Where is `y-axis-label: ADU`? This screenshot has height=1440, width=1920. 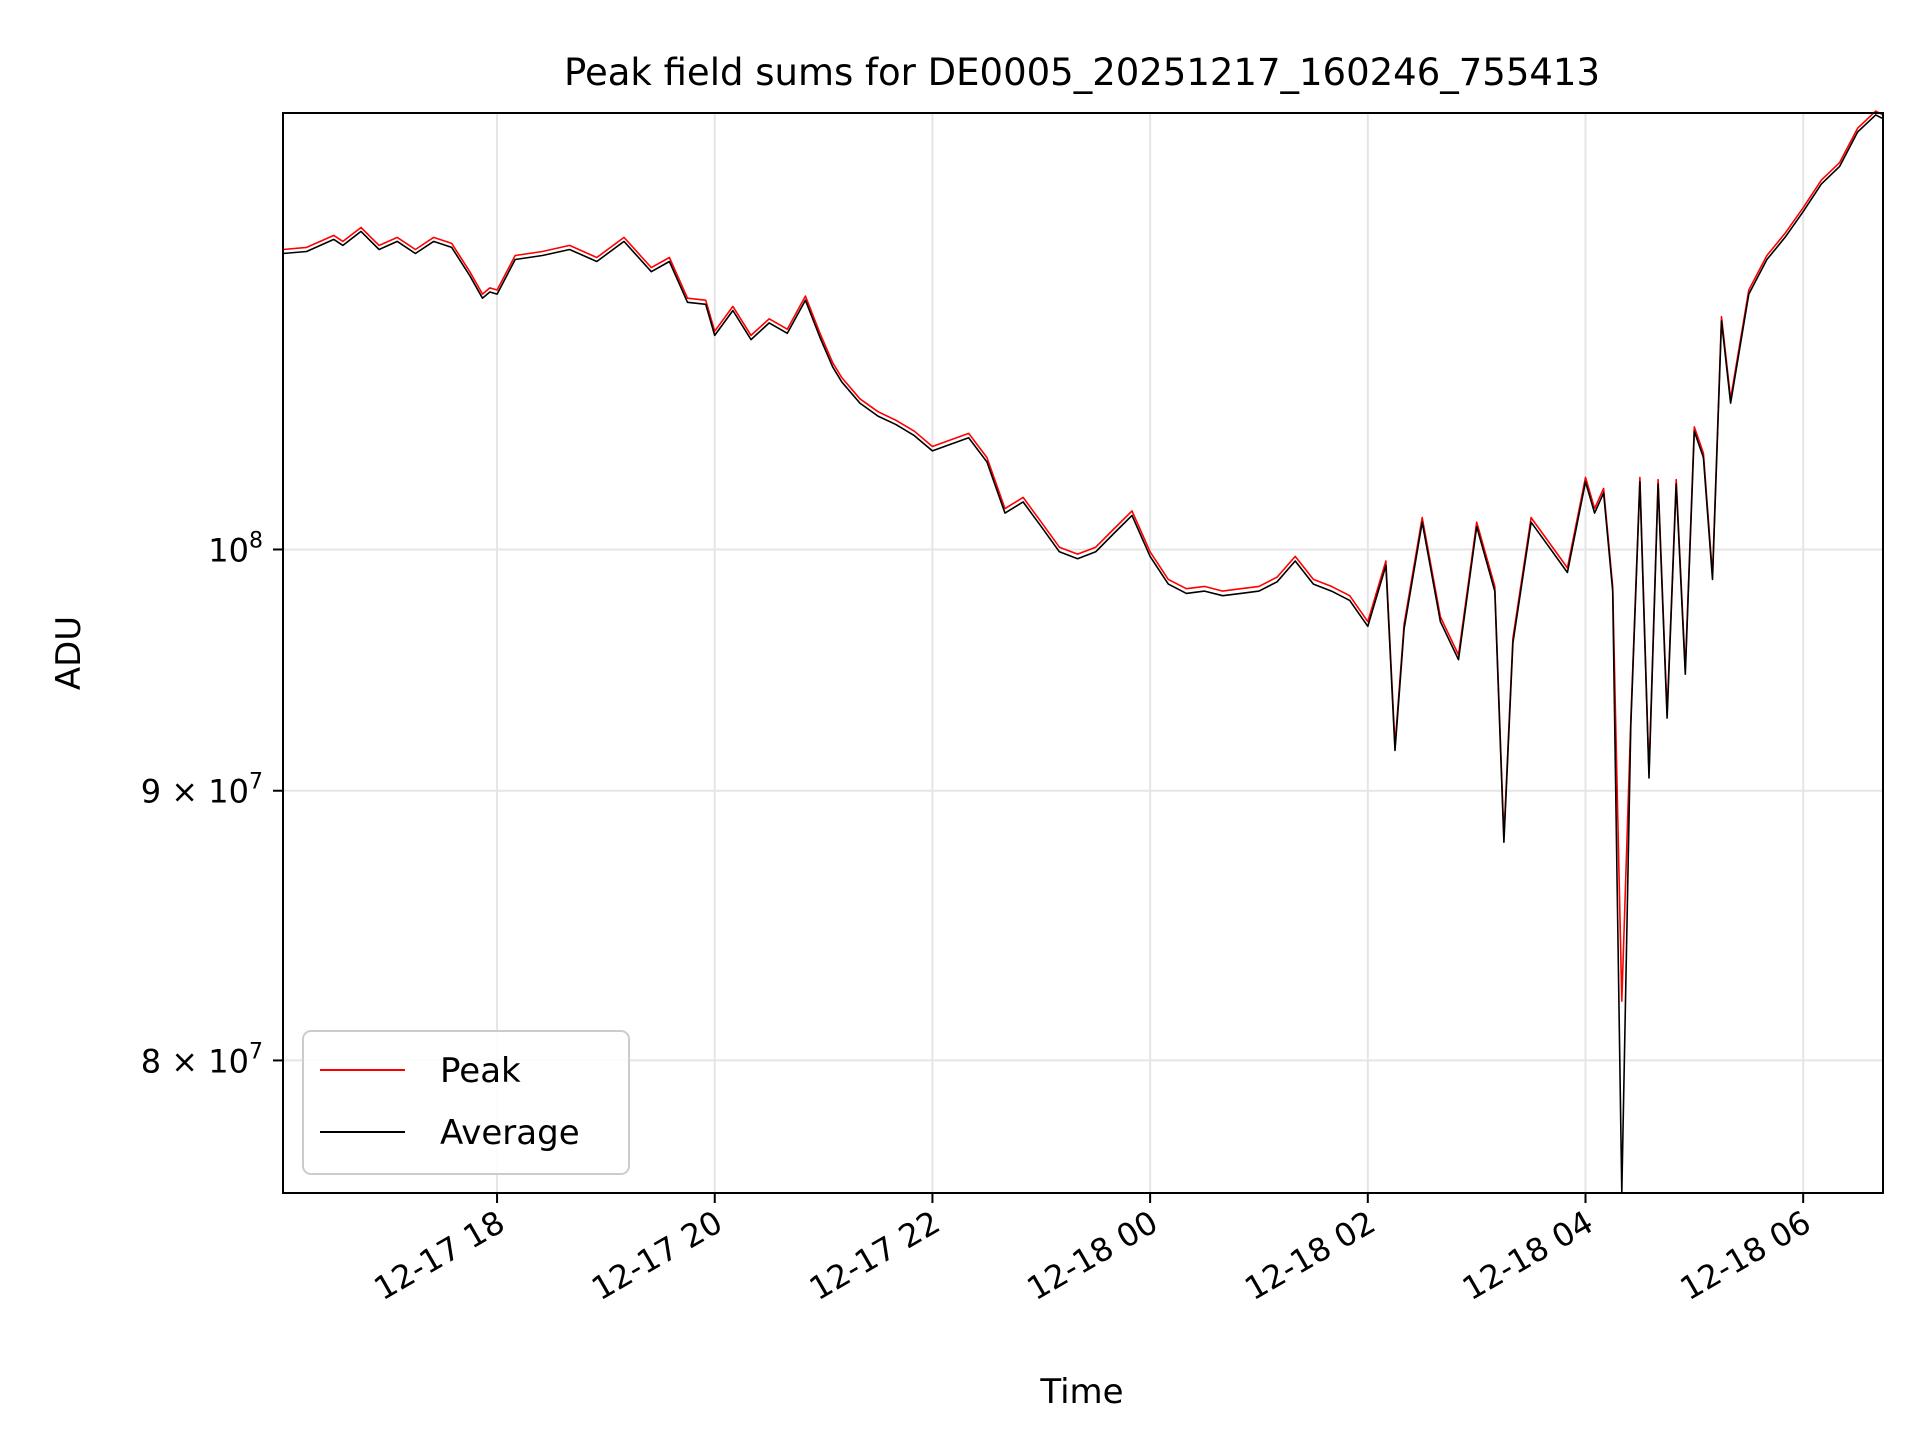 y-axis-label: ADU is located at coordinates (69, 653).